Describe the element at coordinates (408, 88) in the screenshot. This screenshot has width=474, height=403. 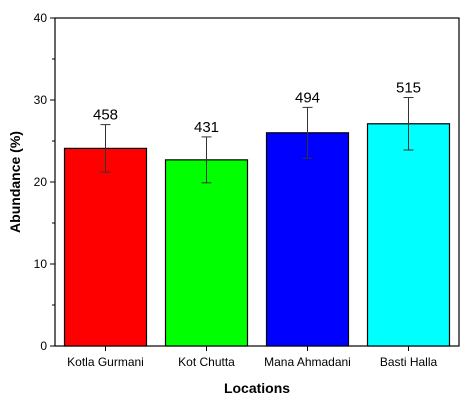
I see `bar-data-label: 515` at that location.